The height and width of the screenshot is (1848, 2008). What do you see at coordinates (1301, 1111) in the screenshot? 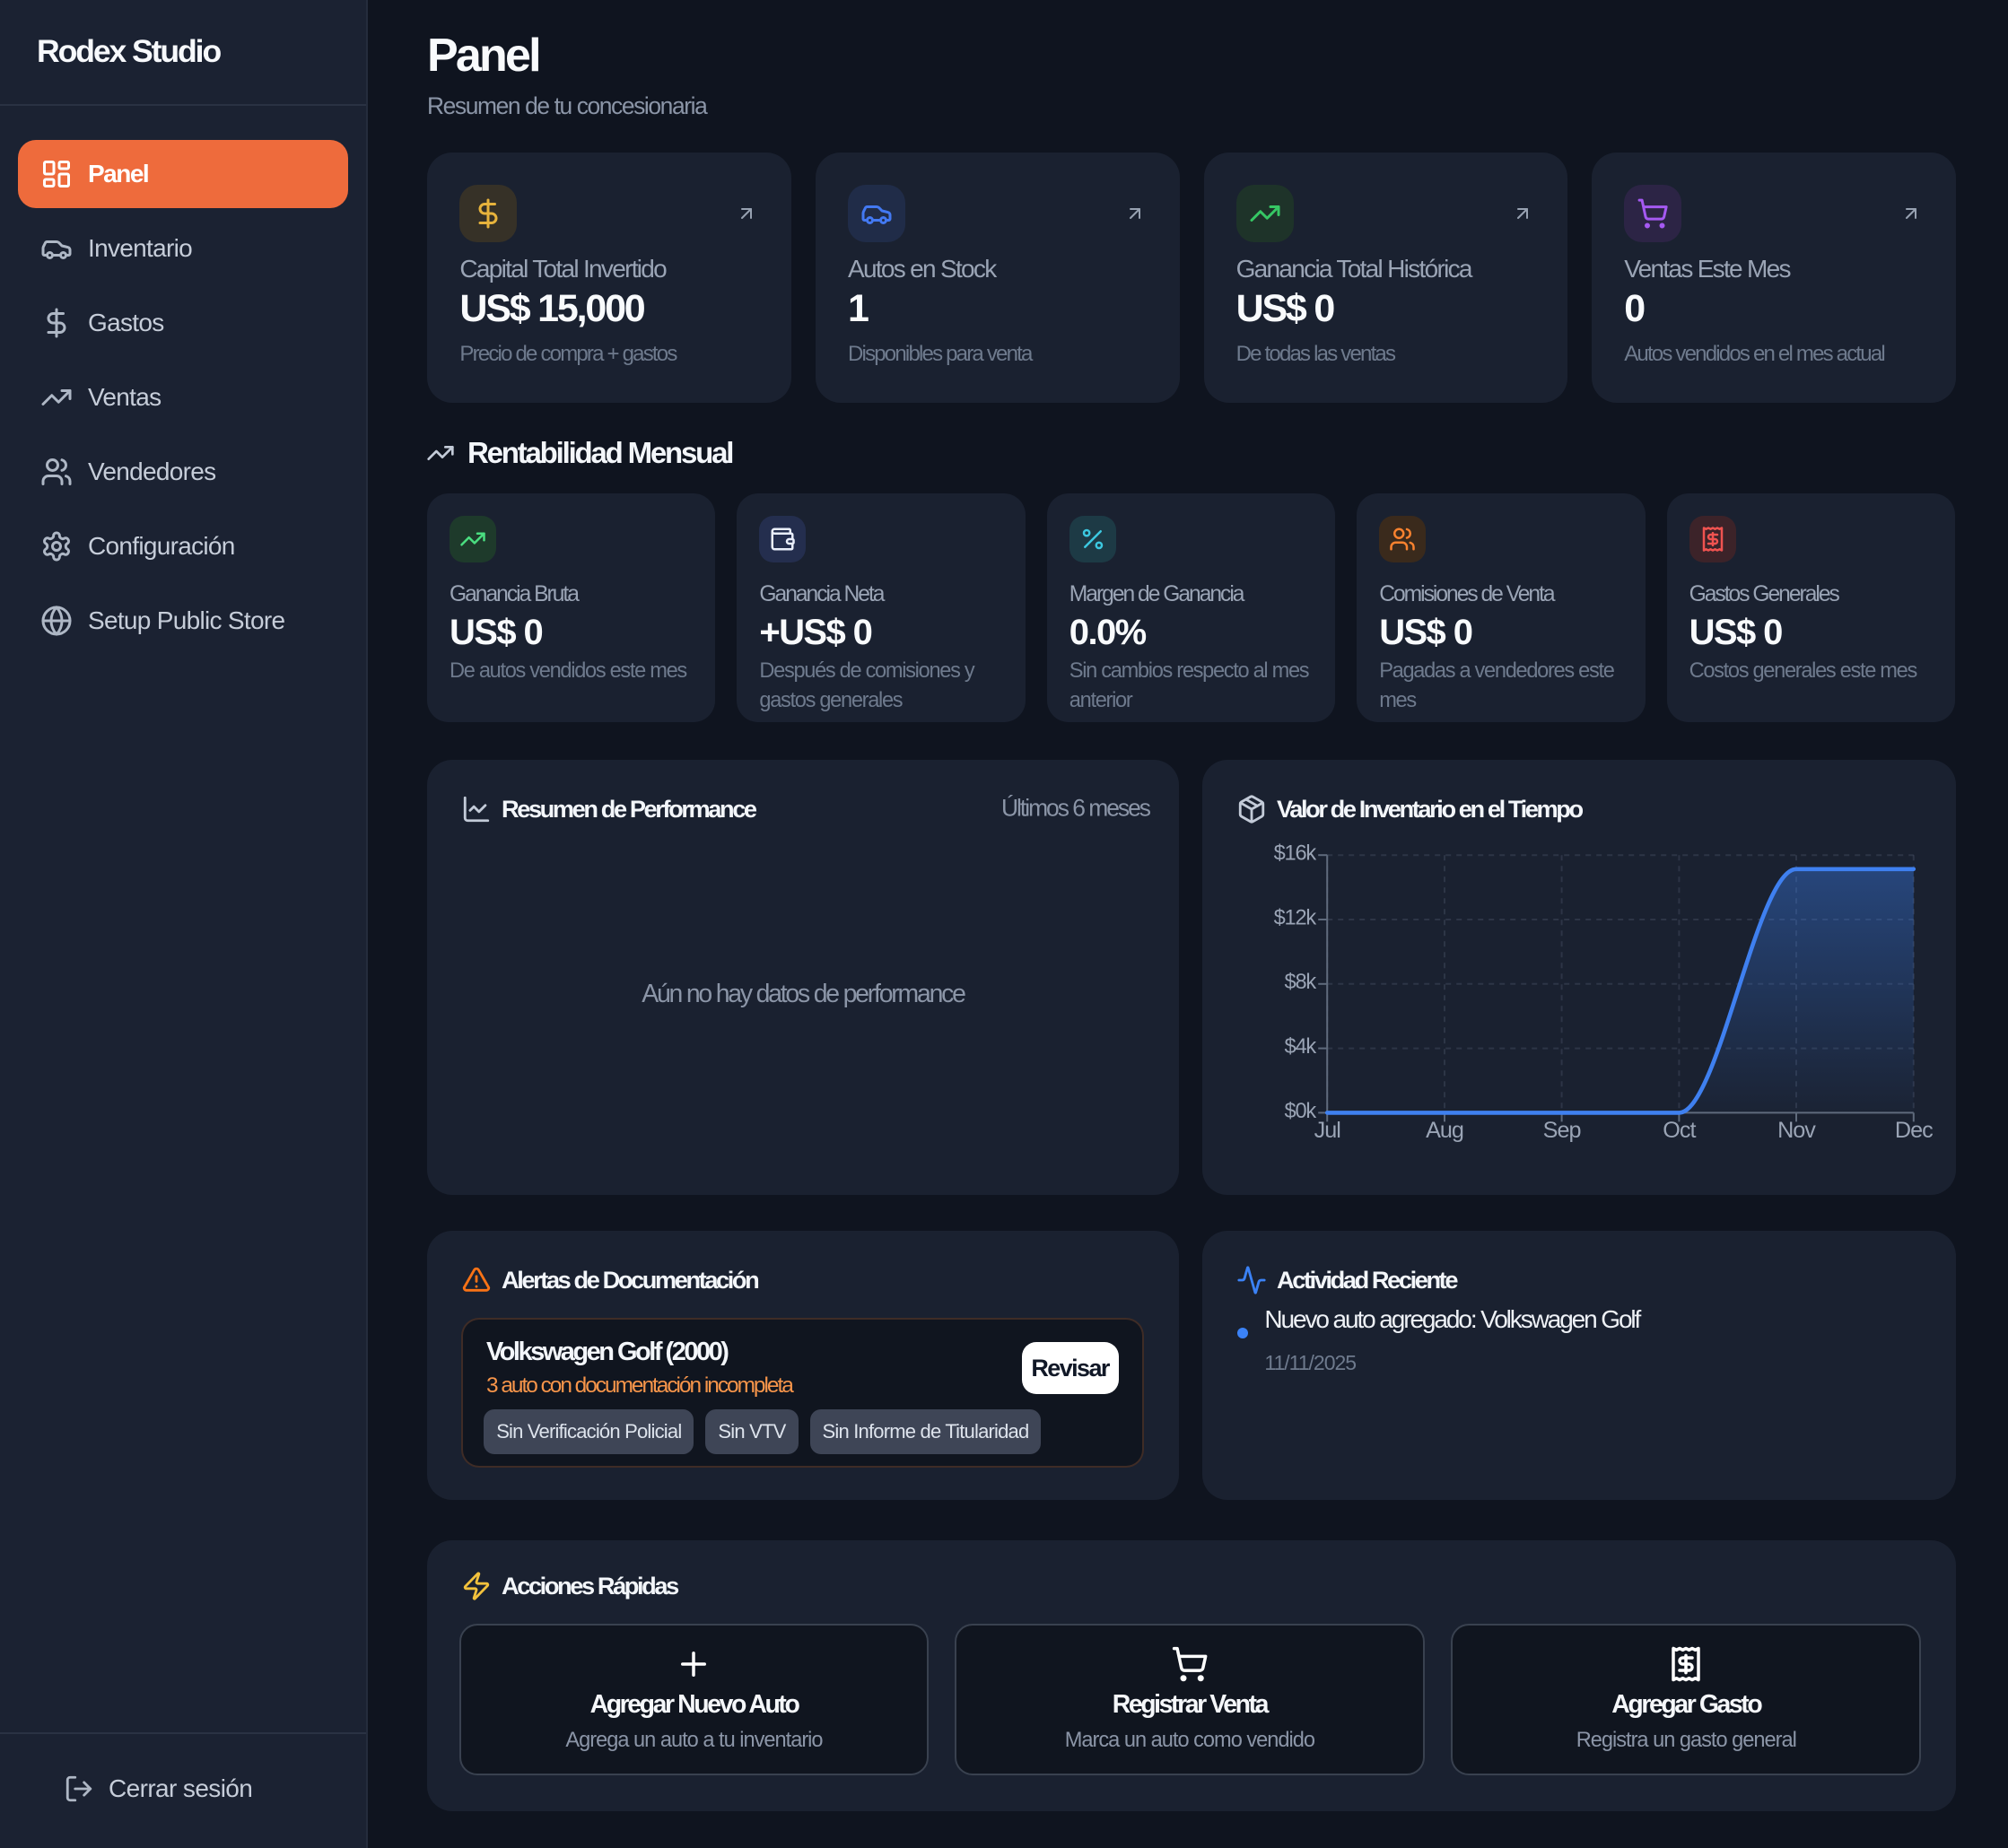
I see `svg-text: $0k` at bounding box center [1301, 1111].